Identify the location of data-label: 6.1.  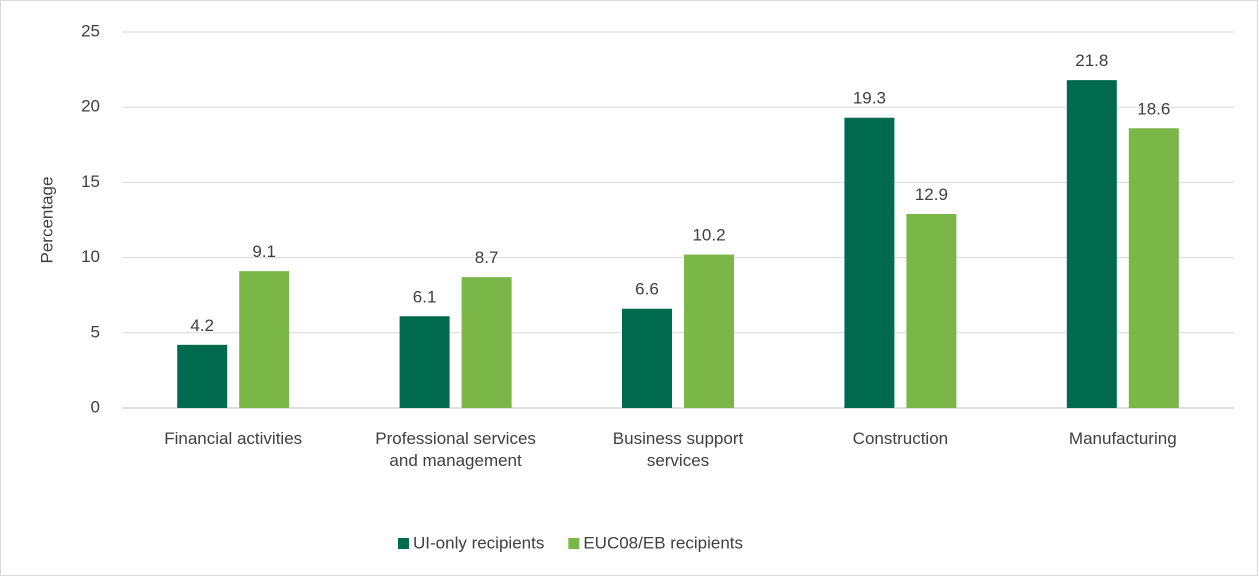
(425, 296).